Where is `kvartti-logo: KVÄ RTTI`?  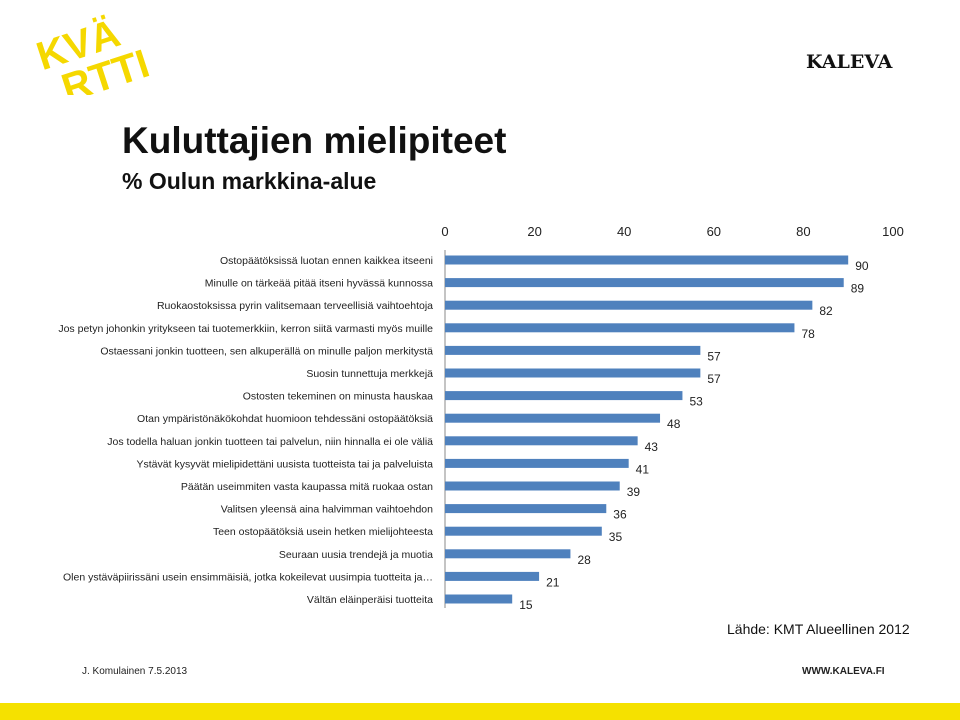
kvartti-logo: KVÄ RTTI is located at coordinates (92, 53).